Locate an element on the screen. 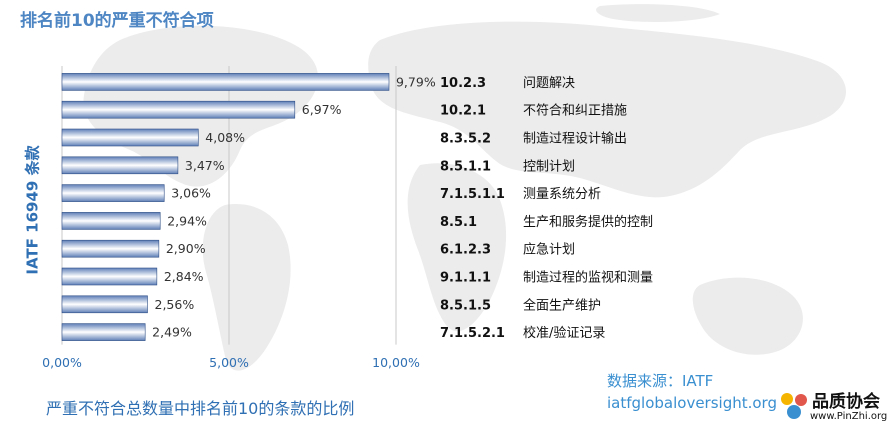 This screenshot has height=430, width=890. value-label: 9,79% is located at coordinates (416, 81).